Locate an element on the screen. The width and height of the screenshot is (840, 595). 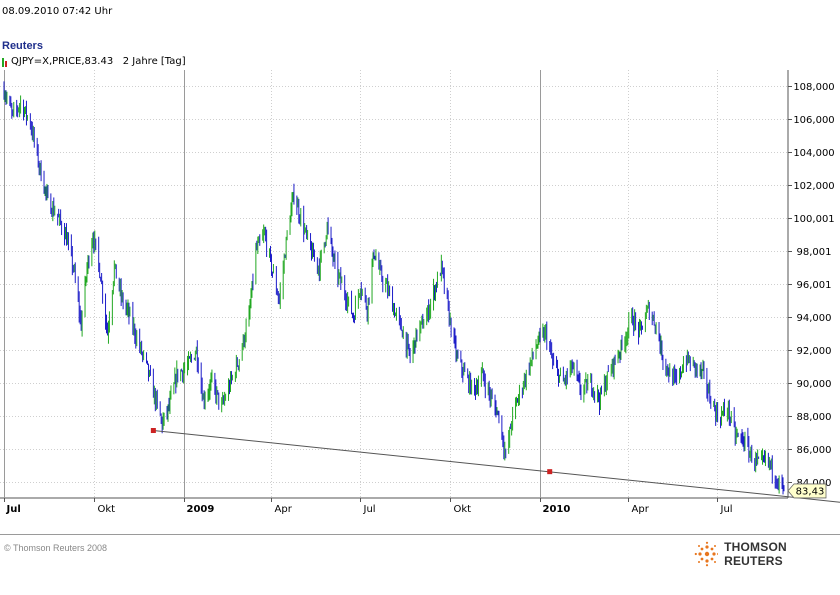
last-price-flag is located at coordinates (807, 491).